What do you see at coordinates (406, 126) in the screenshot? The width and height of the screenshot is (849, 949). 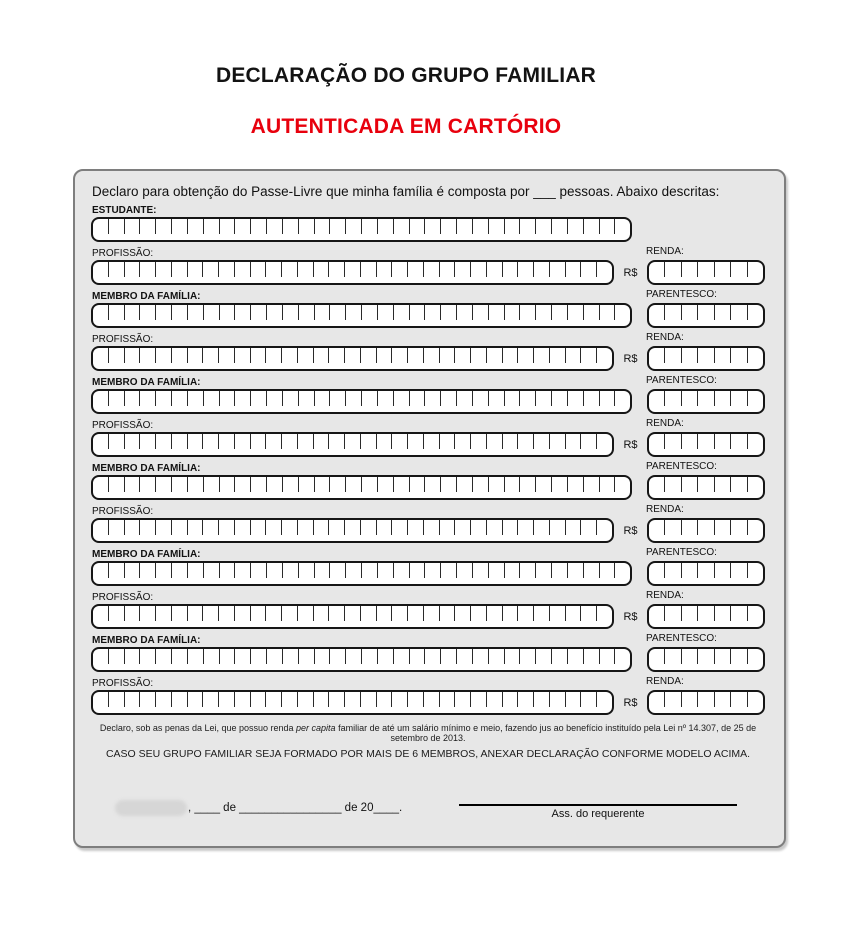 I see `page-subtitle: AUTENTICADA EM CARTÓRIO` at bounding box center [406, 126].